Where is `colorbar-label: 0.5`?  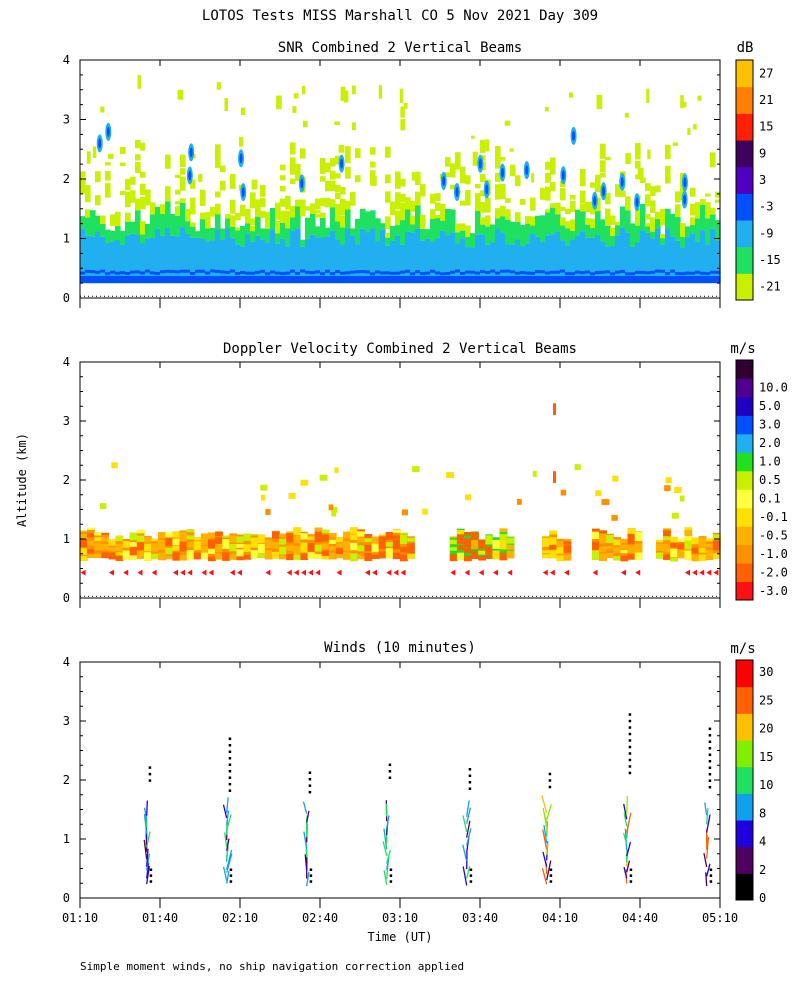
colorbar-label: 0.5 is located at coordinates (770, 480).